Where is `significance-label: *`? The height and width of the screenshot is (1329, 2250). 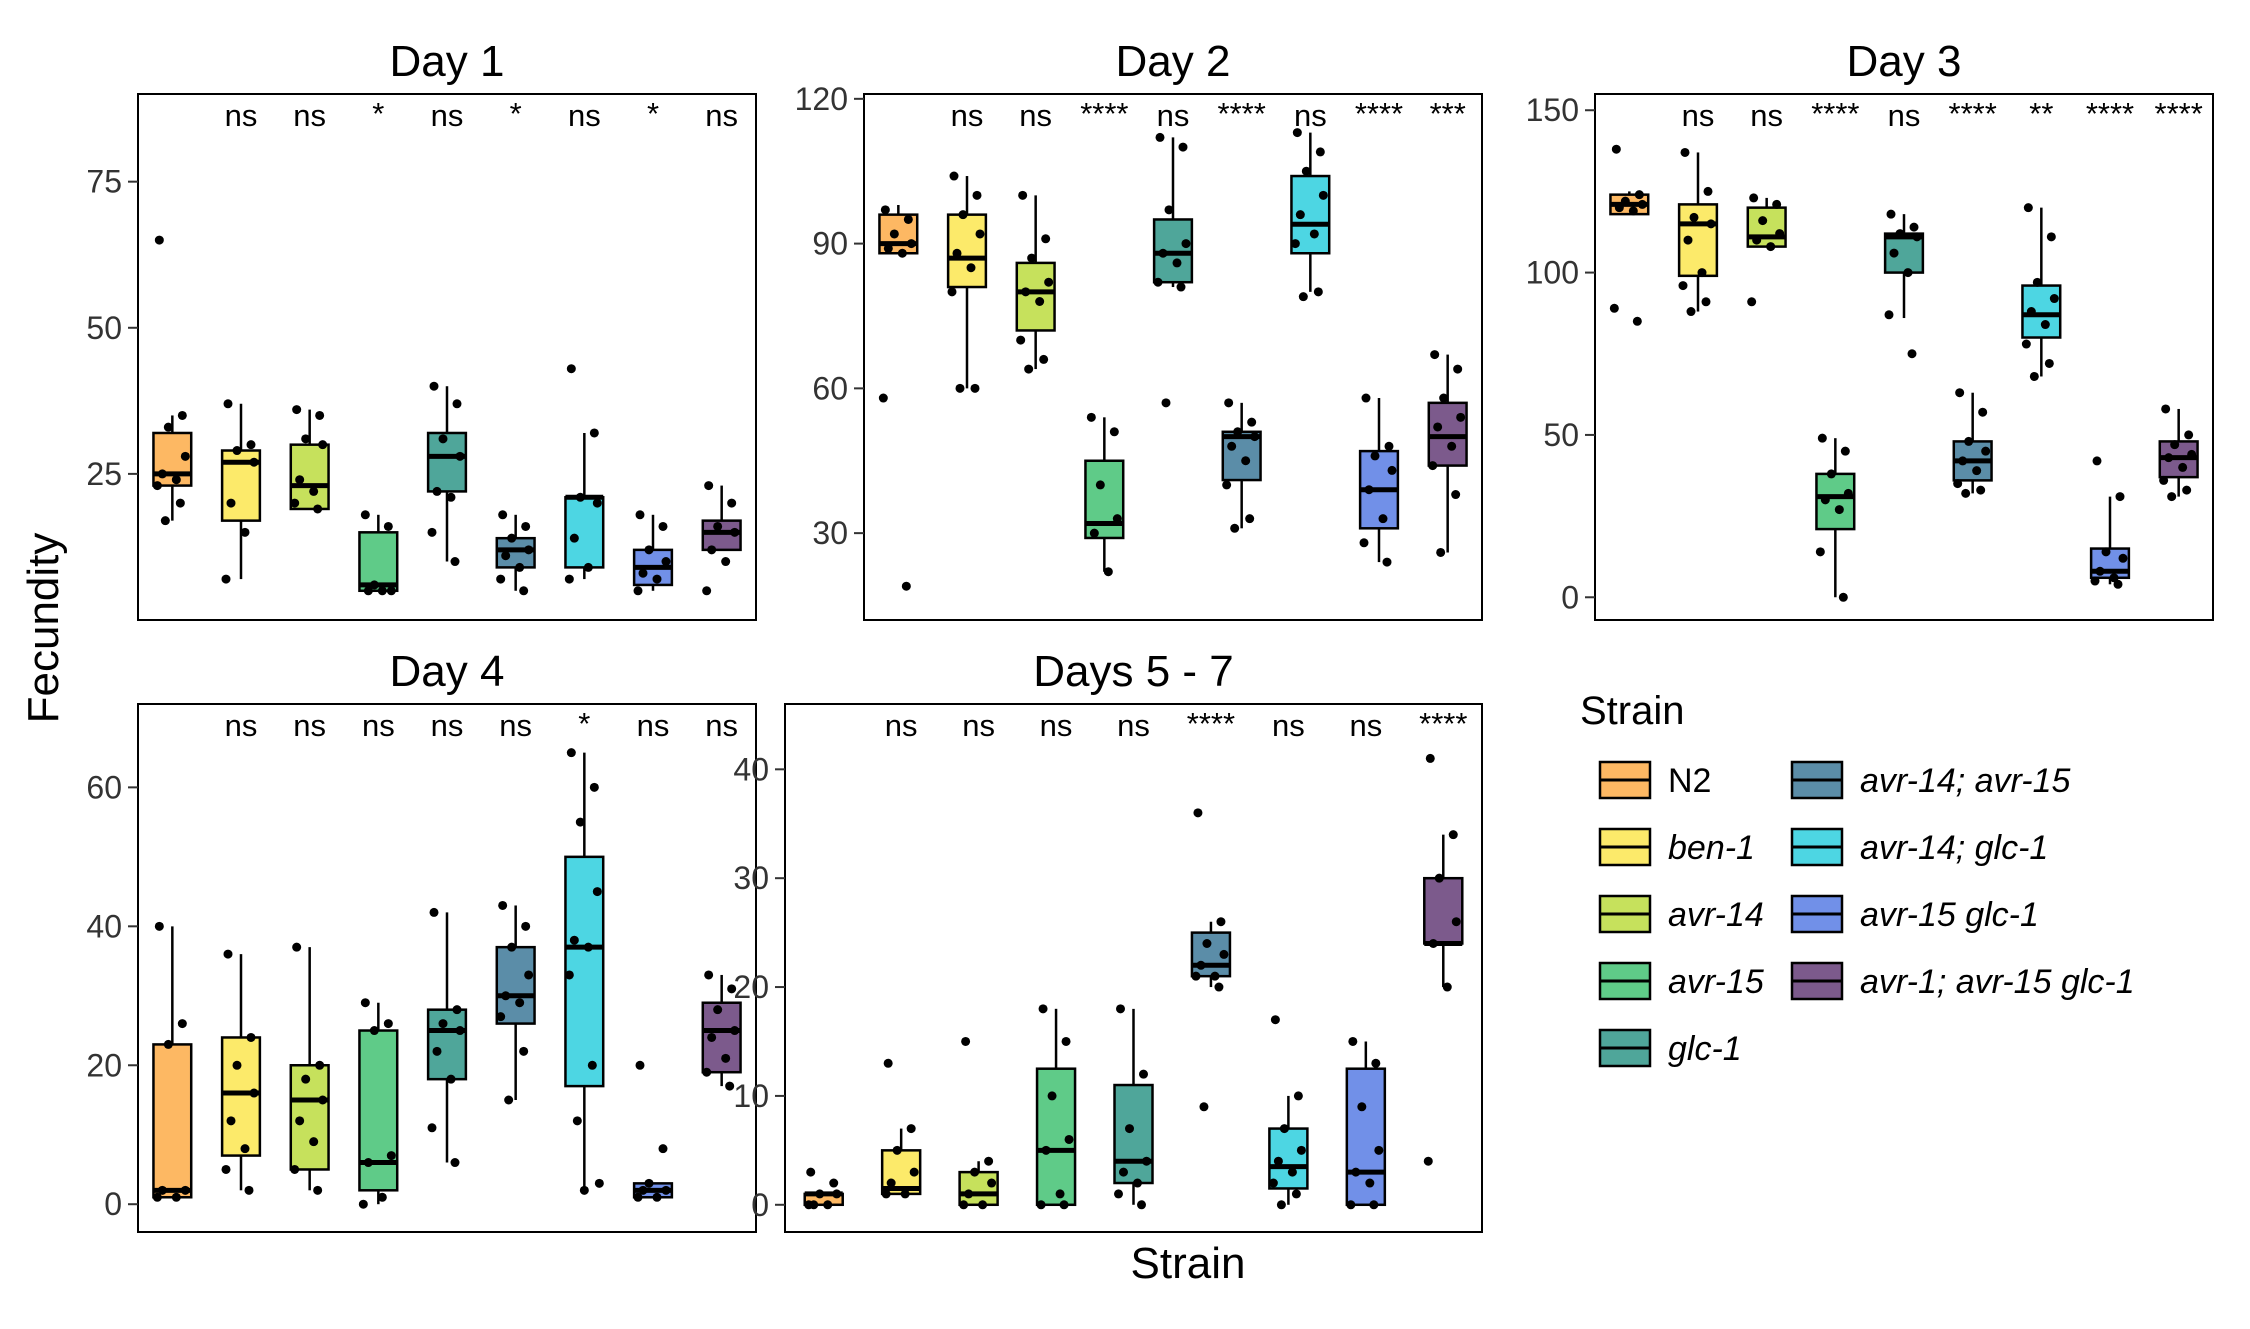 significance-label: * is located at coordinates (584, 723).